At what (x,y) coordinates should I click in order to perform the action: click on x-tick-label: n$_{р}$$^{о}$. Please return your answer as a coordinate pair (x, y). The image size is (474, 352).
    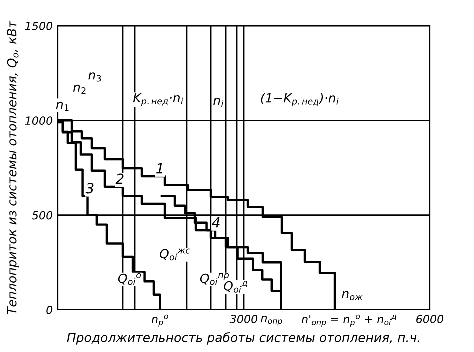
    Looking at the image, I should click on (160, 320).